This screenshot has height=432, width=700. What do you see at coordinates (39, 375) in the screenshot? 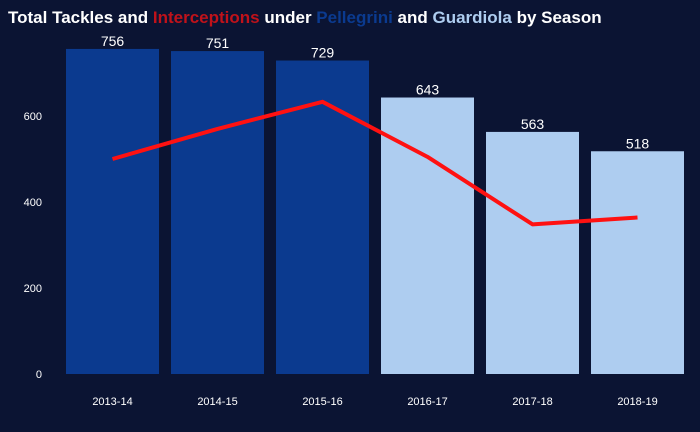
I see `y-tick-label: 0` at bounding box center [39, 375].